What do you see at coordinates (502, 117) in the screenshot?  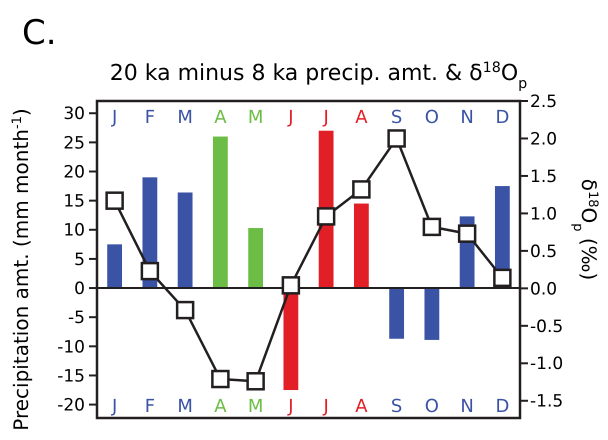 I see `x-tick-label: D` at bounding box center [502, 117].